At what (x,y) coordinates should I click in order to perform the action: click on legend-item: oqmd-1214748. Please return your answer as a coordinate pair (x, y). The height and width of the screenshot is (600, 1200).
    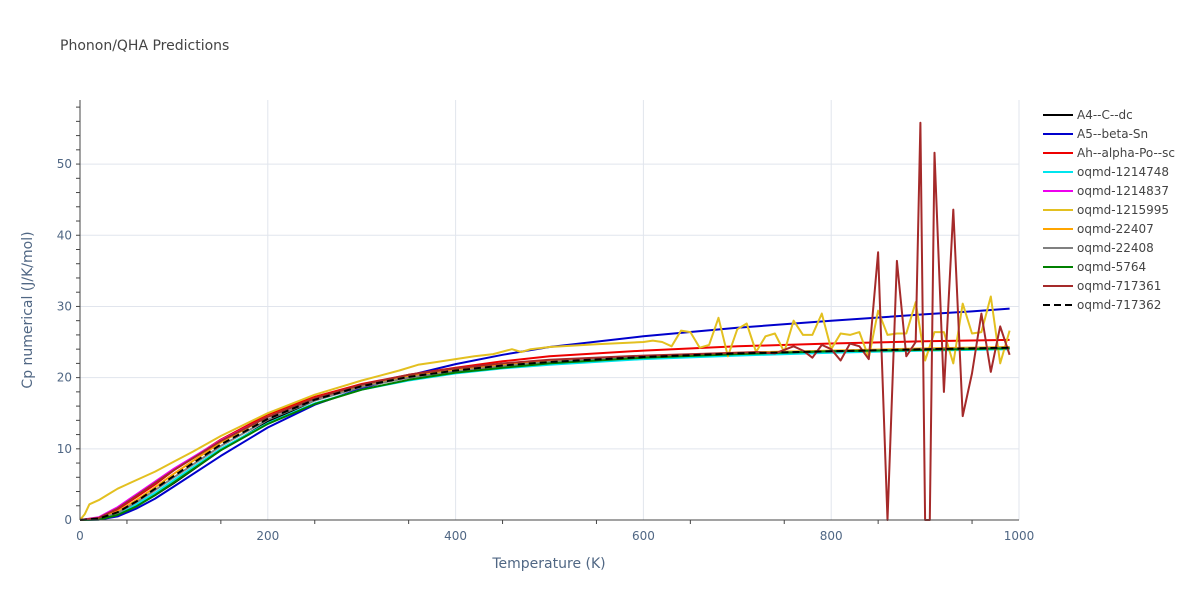
    Looking at the image, I should click on (1106, 172).